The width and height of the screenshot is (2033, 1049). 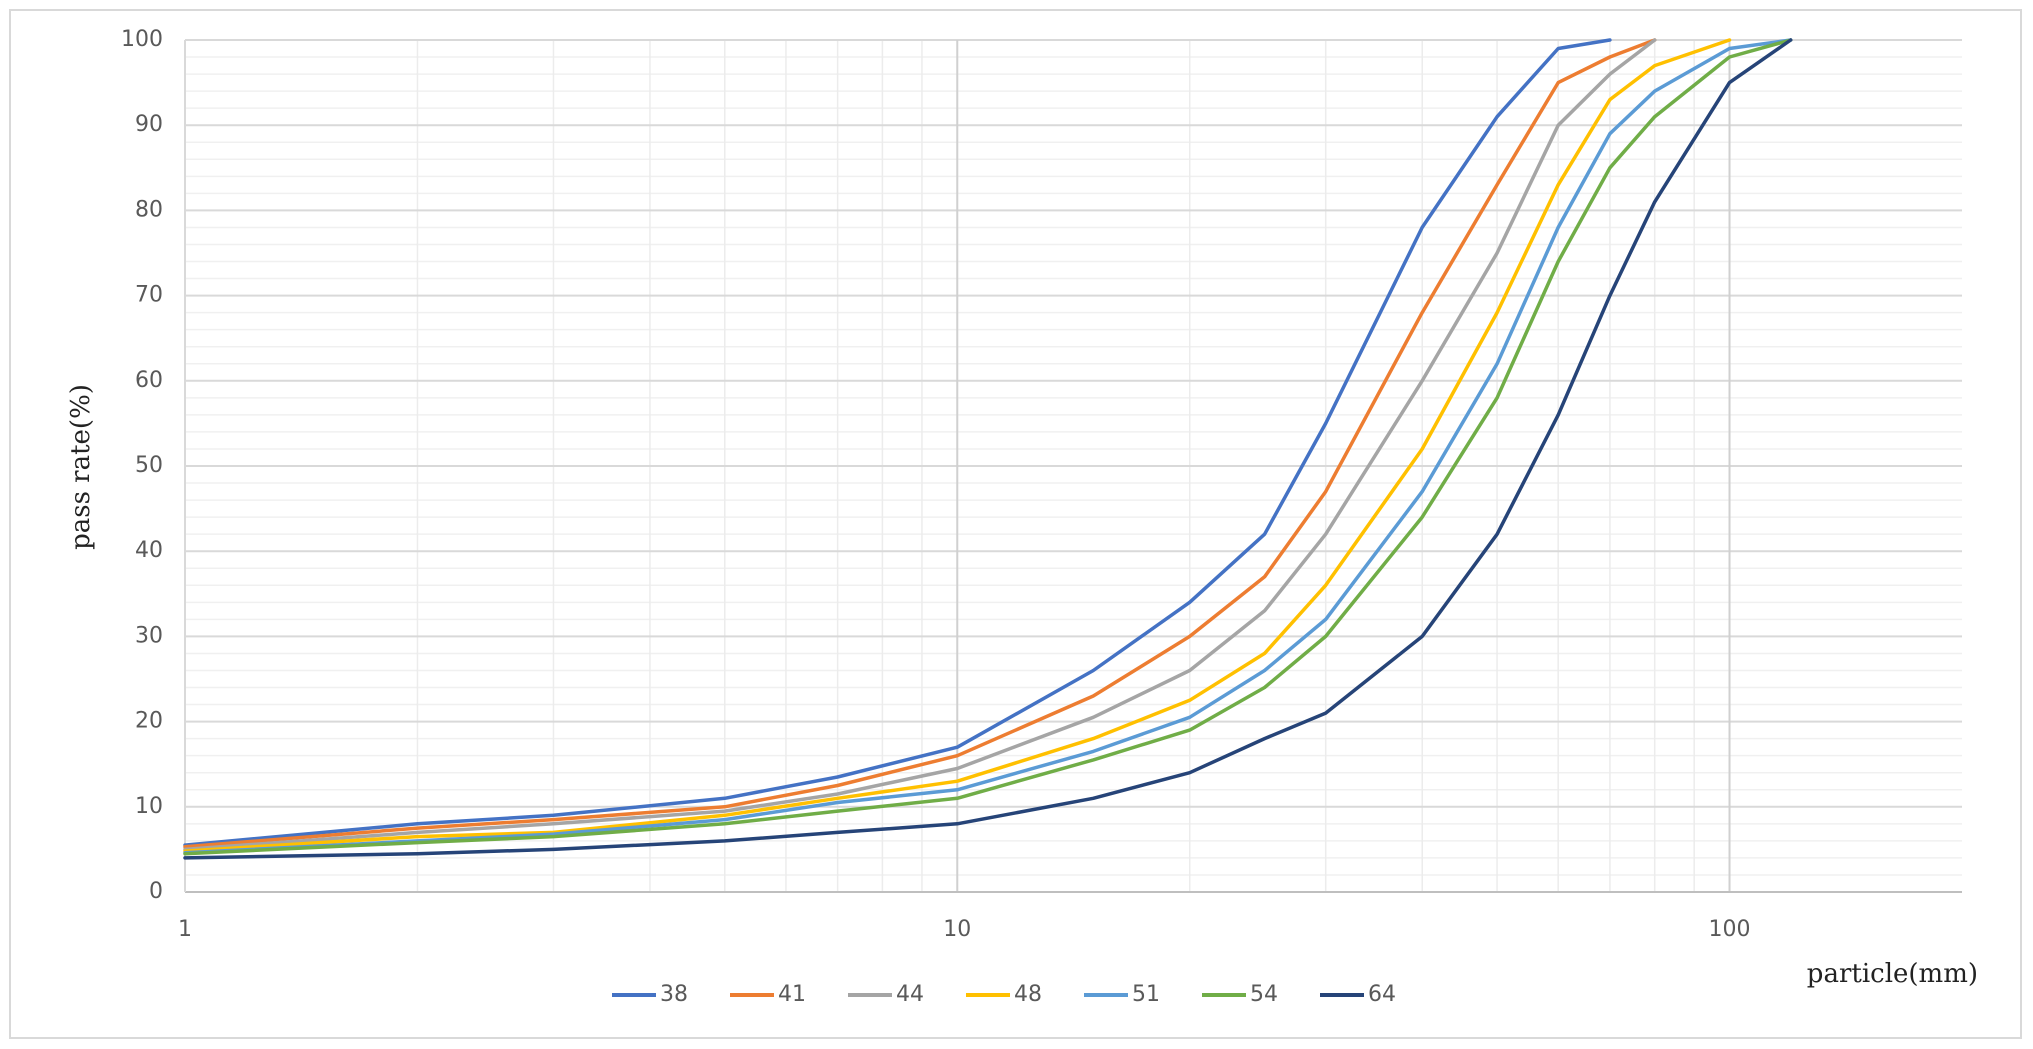 What do you see at coordinates (149, 721) in the screenshot?
I see `y-tick-label: 20` at bounding box center [149, 721].